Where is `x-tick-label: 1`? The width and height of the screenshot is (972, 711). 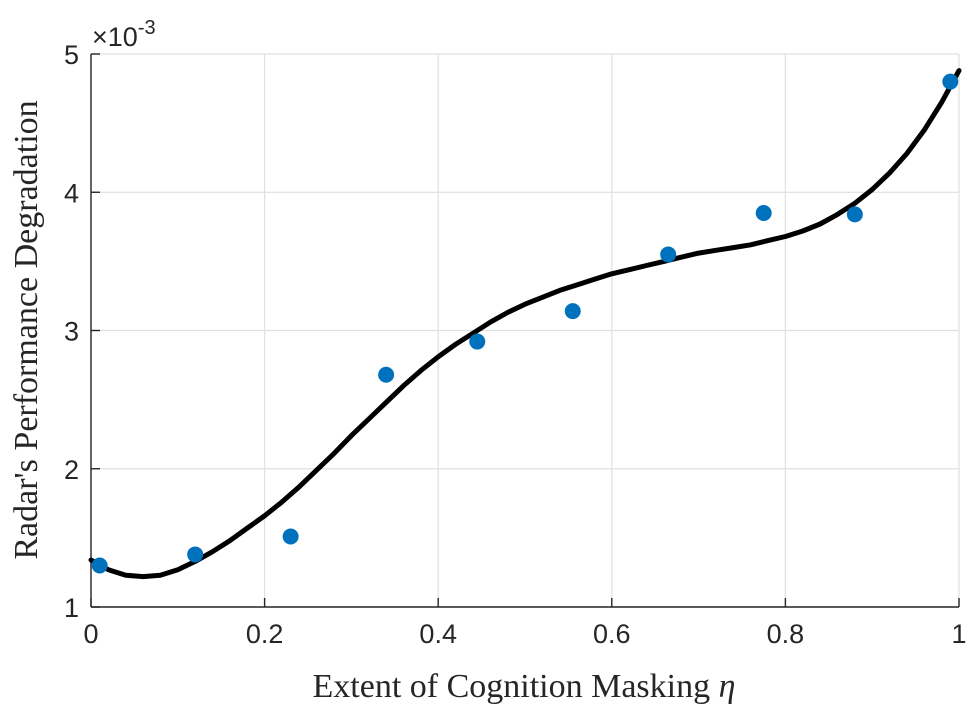
x-tick-label: 1 is located at coordinates (958, 634).